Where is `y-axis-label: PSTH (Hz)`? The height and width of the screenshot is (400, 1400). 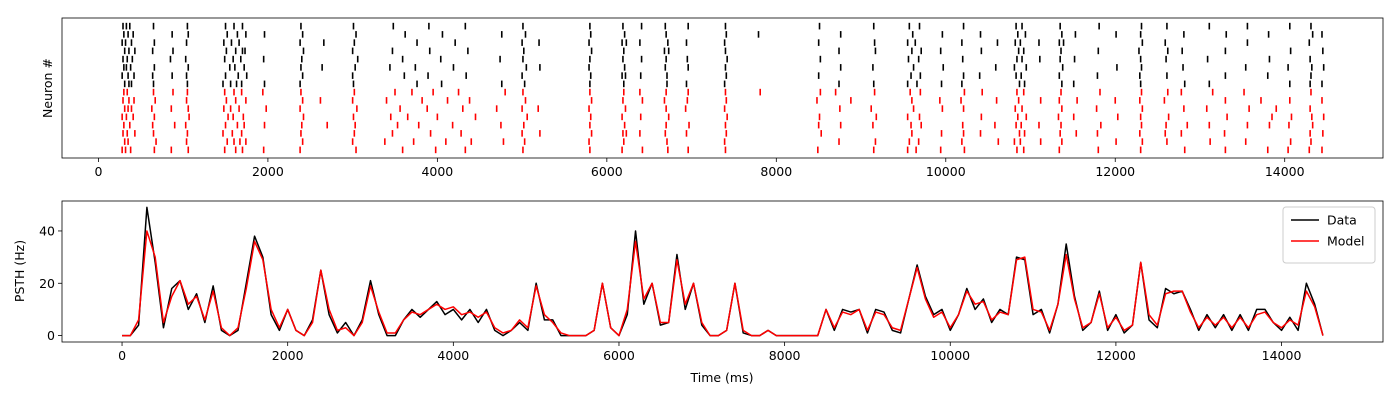
y-axis-label: PSTH (Hz) is located at coordinates (19, 271).